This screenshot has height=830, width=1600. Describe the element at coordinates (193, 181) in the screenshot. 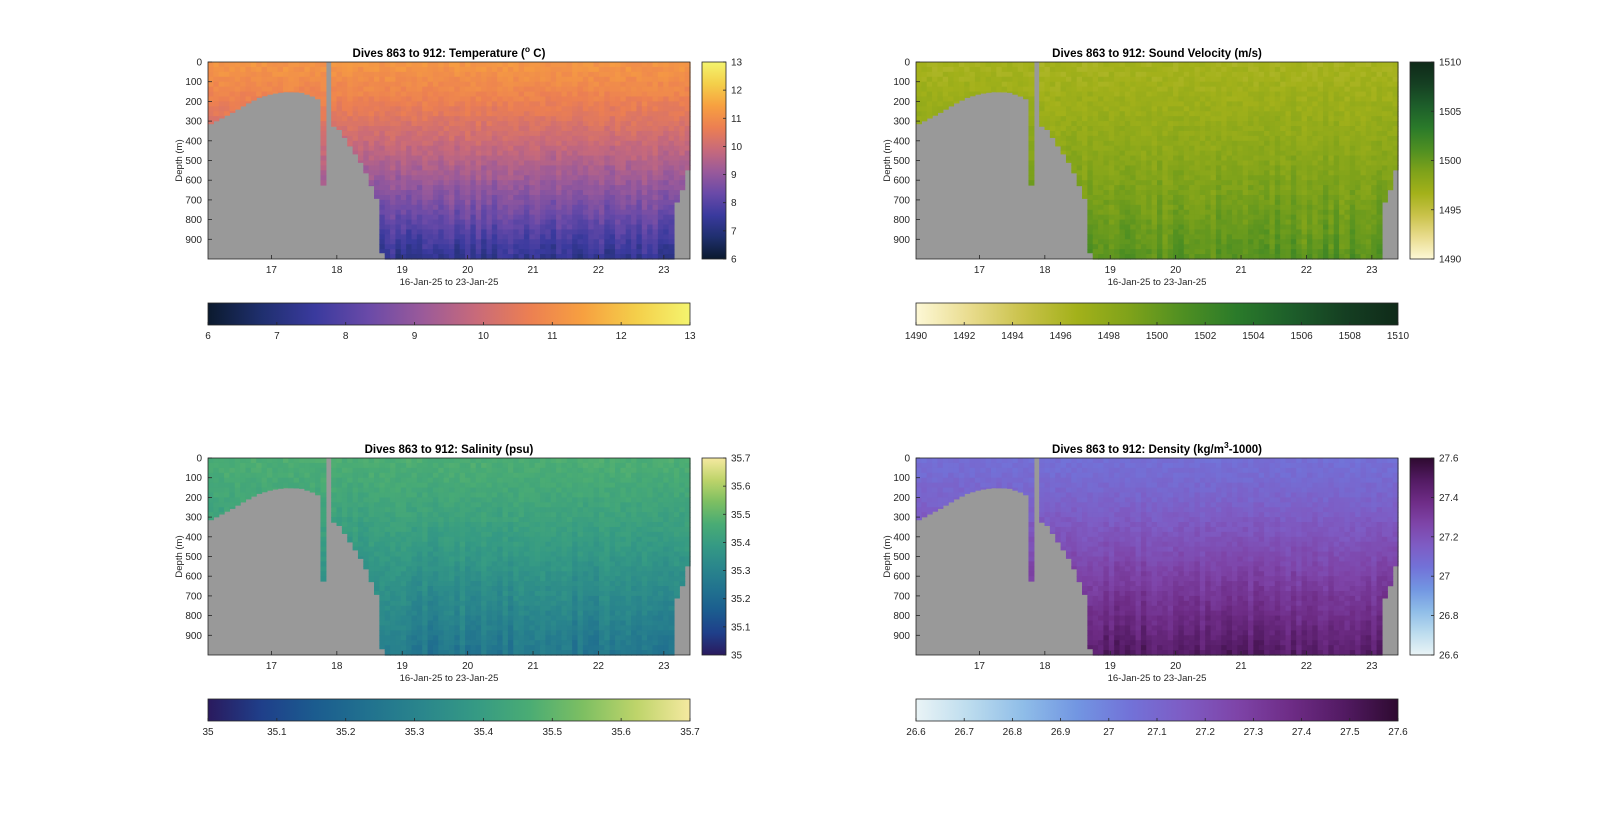

I see `temperature-y-tick-label: 600` at that location.